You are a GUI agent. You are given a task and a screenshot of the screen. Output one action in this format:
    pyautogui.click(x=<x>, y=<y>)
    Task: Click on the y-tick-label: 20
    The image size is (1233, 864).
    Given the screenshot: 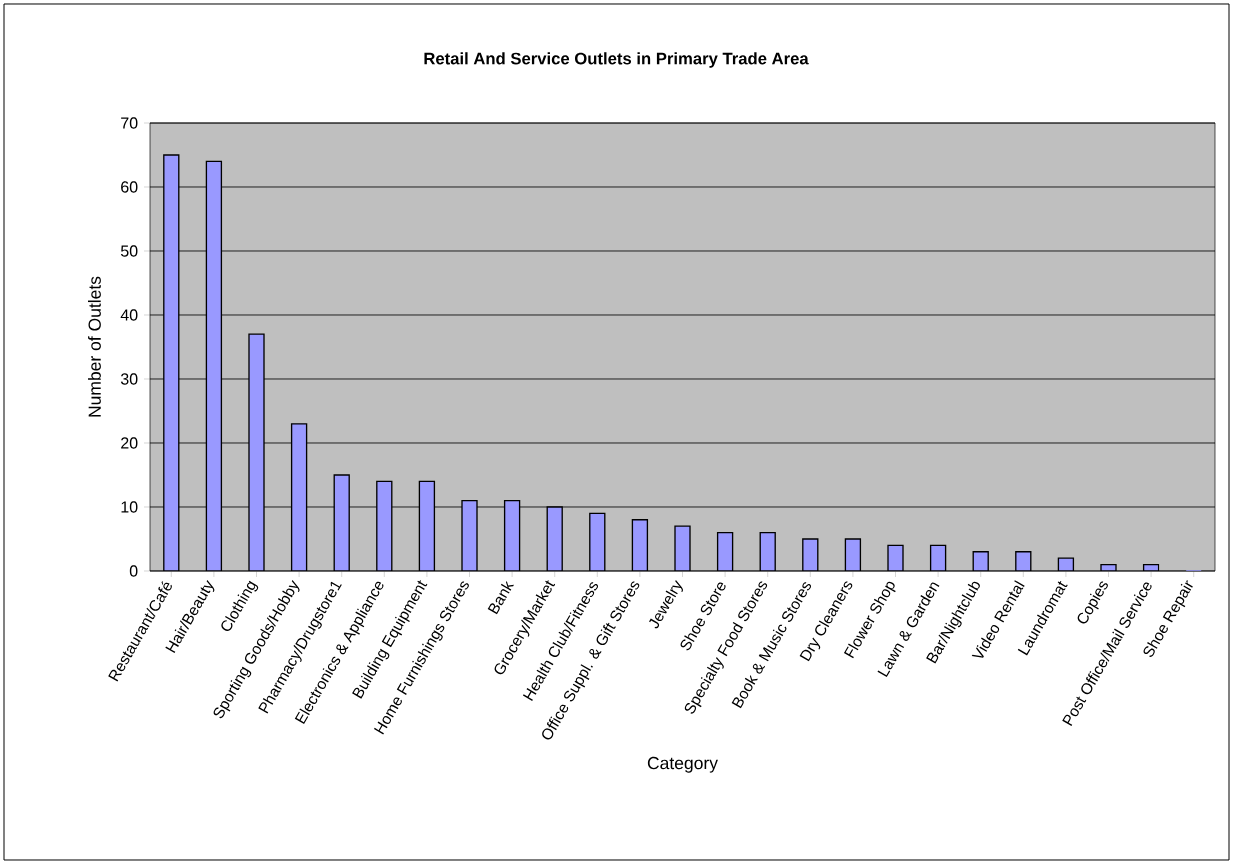 What is the action you would take?
    pyautogui.click(x=129, y=443)
    